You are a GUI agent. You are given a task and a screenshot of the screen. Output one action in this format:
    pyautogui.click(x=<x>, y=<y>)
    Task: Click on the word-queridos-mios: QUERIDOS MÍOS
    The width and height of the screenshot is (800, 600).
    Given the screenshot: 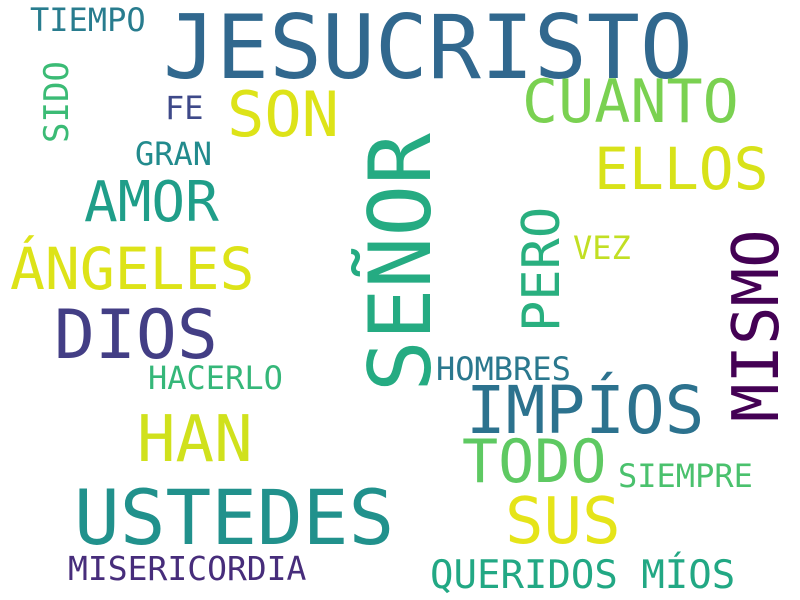 What is the action you would take?
    pyautogui.click(x=583, y=575)
    